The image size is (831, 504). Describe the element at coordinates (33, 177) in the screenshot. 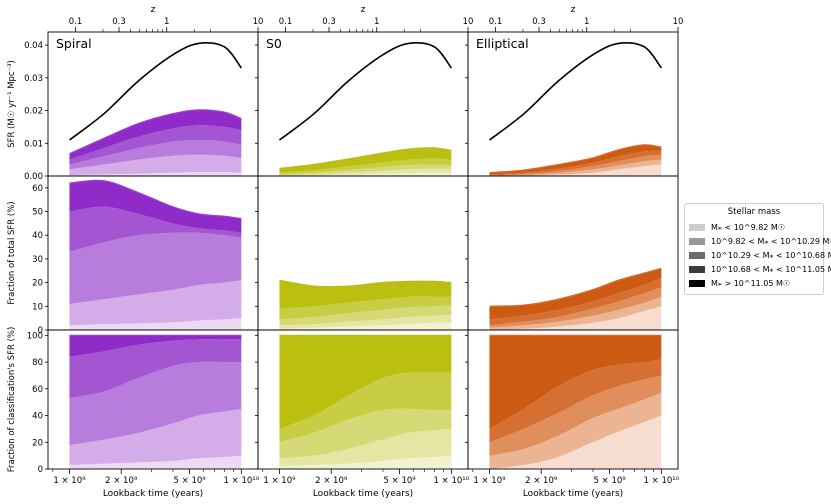

I see `y-tick-label: 0.00` at that location.